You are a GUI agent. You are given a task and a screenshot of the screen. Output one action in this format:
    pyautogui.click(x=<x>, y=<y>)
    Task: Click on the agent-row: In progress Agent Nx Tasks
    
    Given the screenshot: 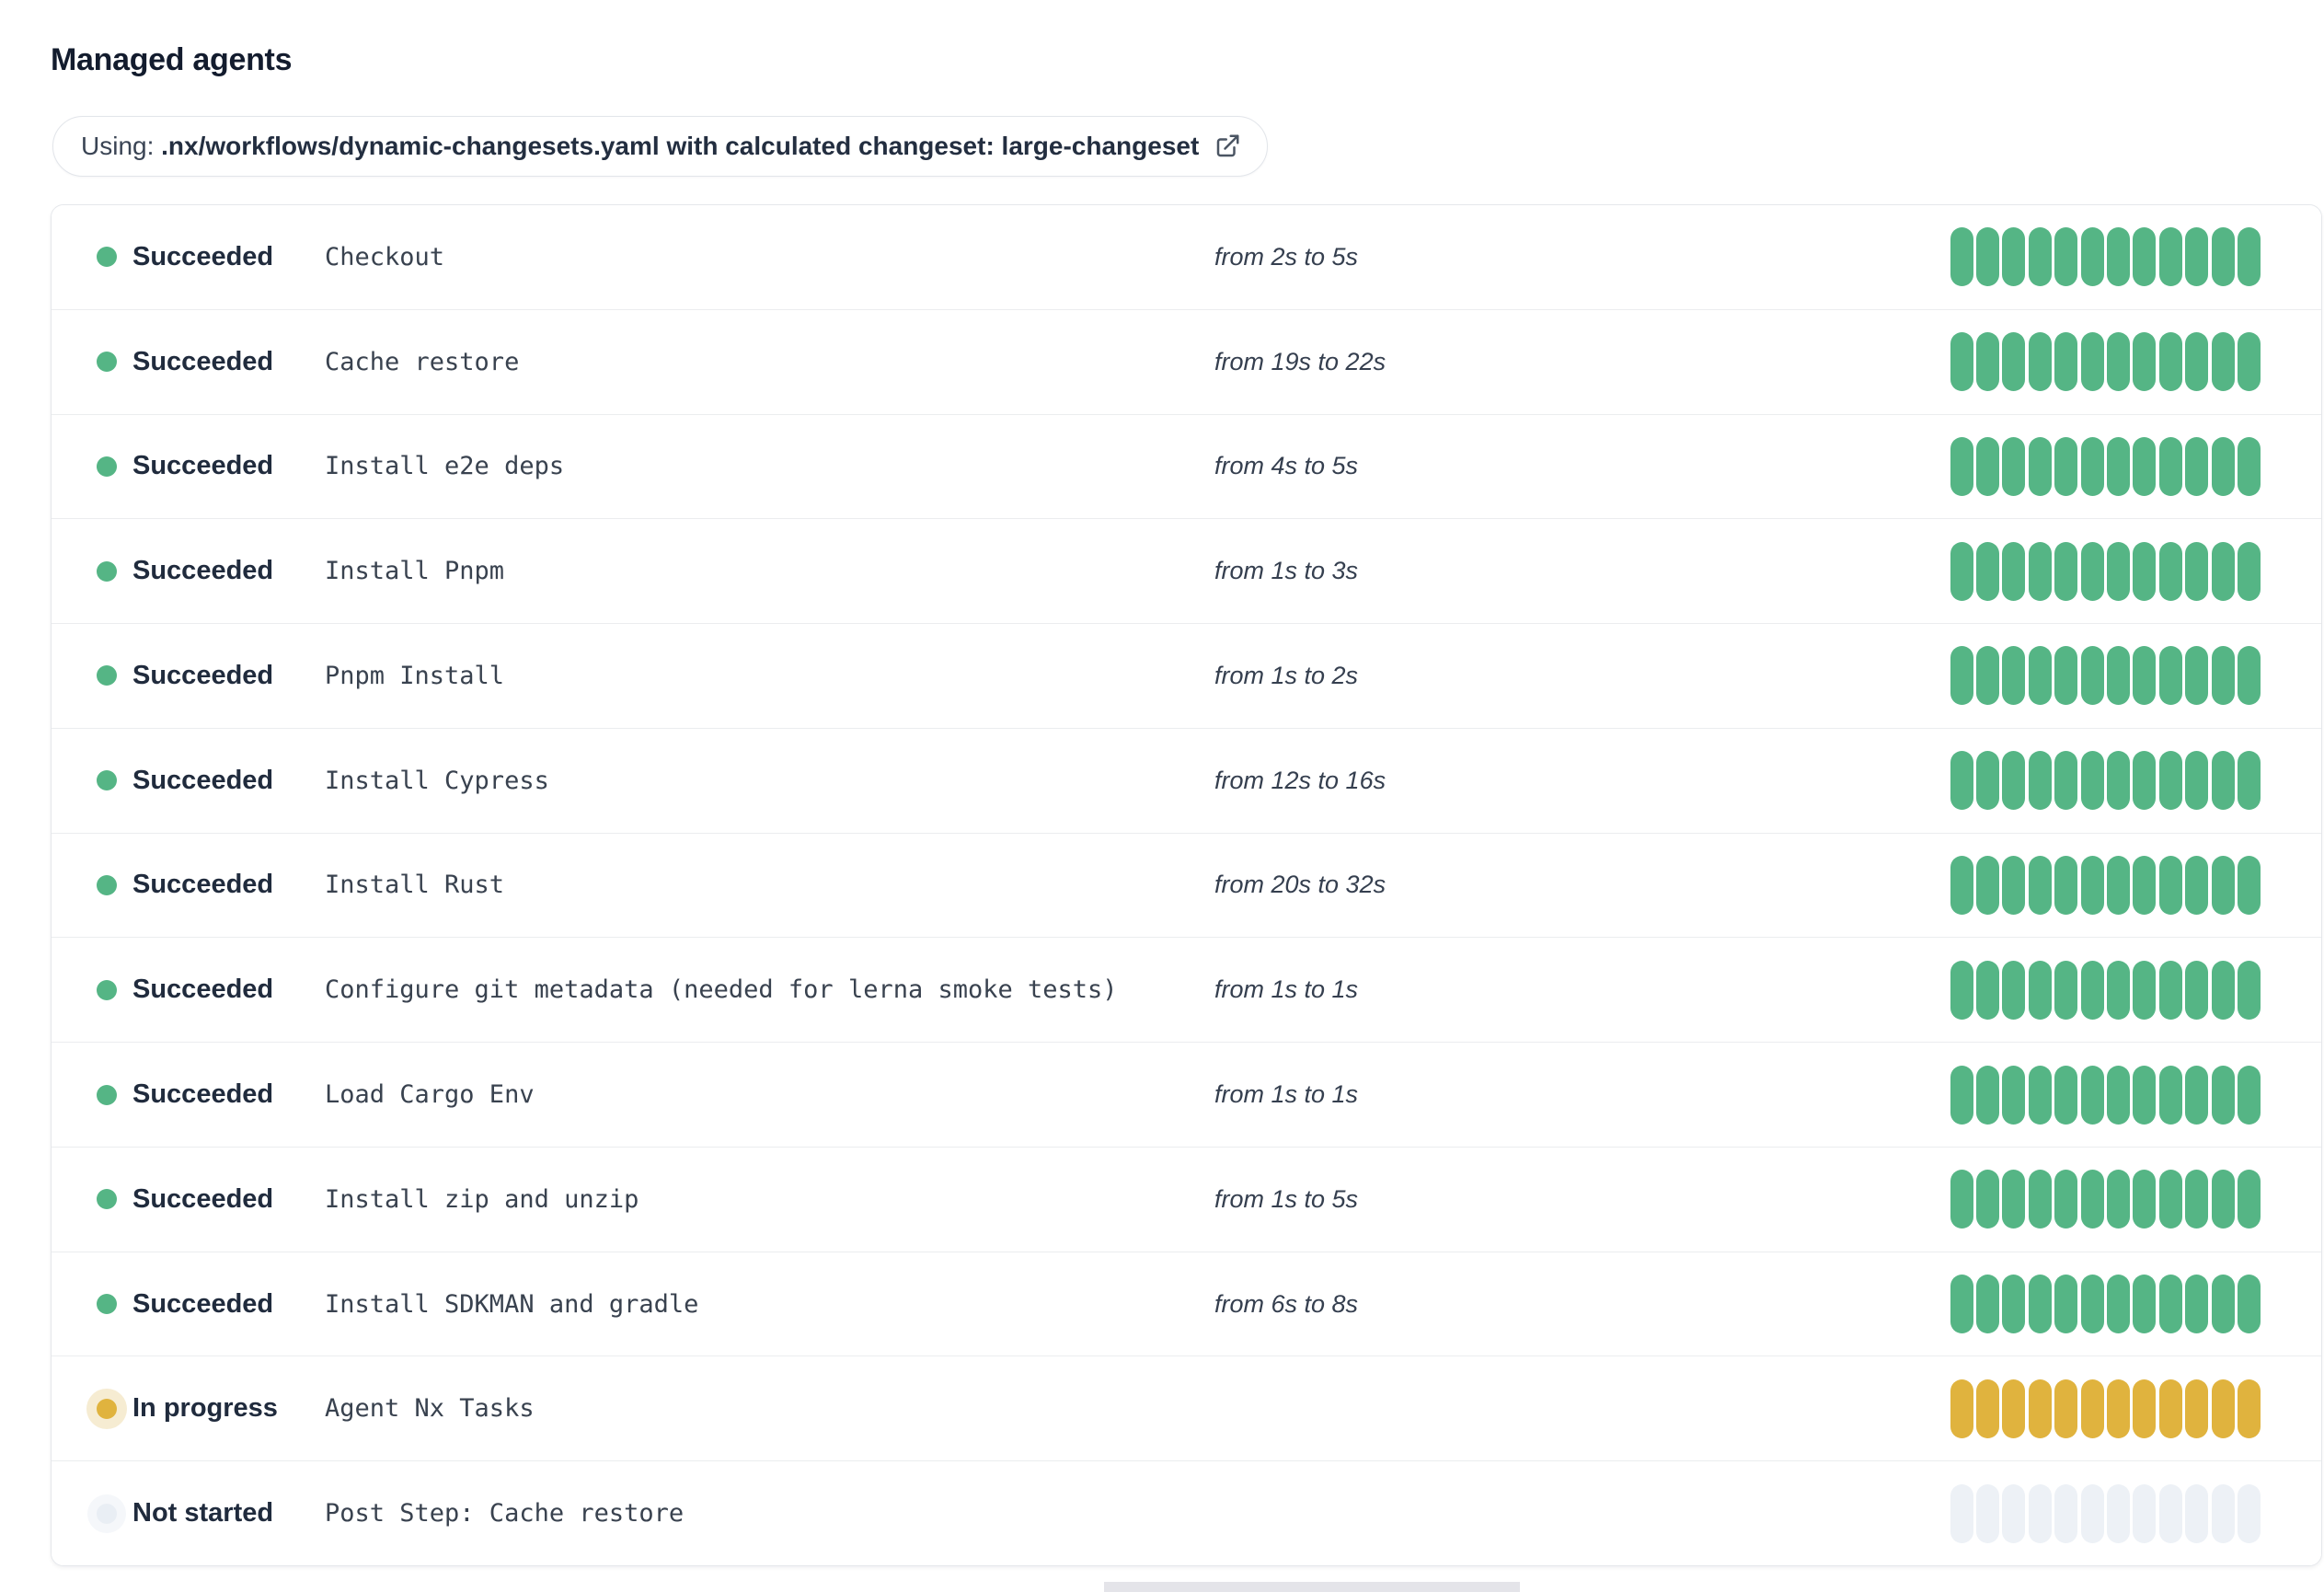 What is the action you would take?
    pyautogui.click(x=1187, y=1408)
    